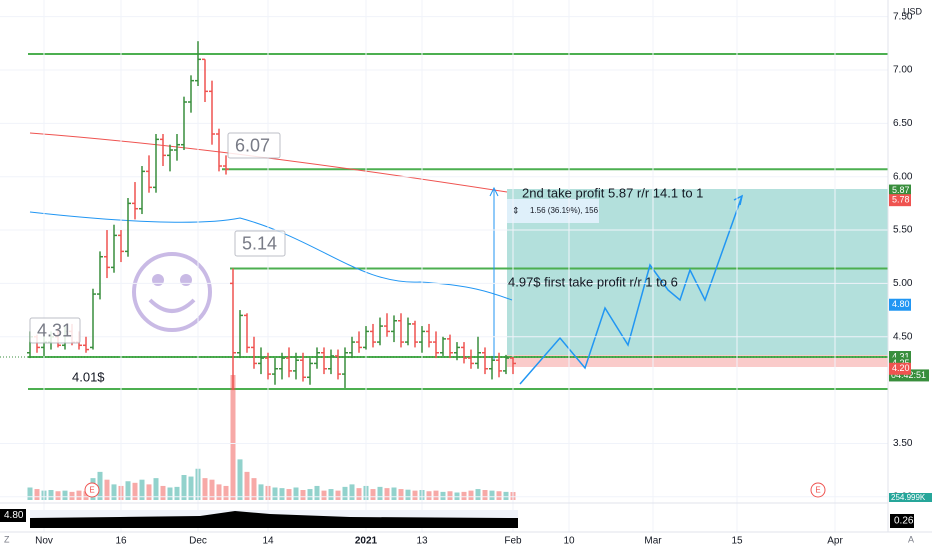 Image resolution: width=932 pixels, height=550 pixels. I want to click on y-tick-label: 6.50, so click(903, 123).